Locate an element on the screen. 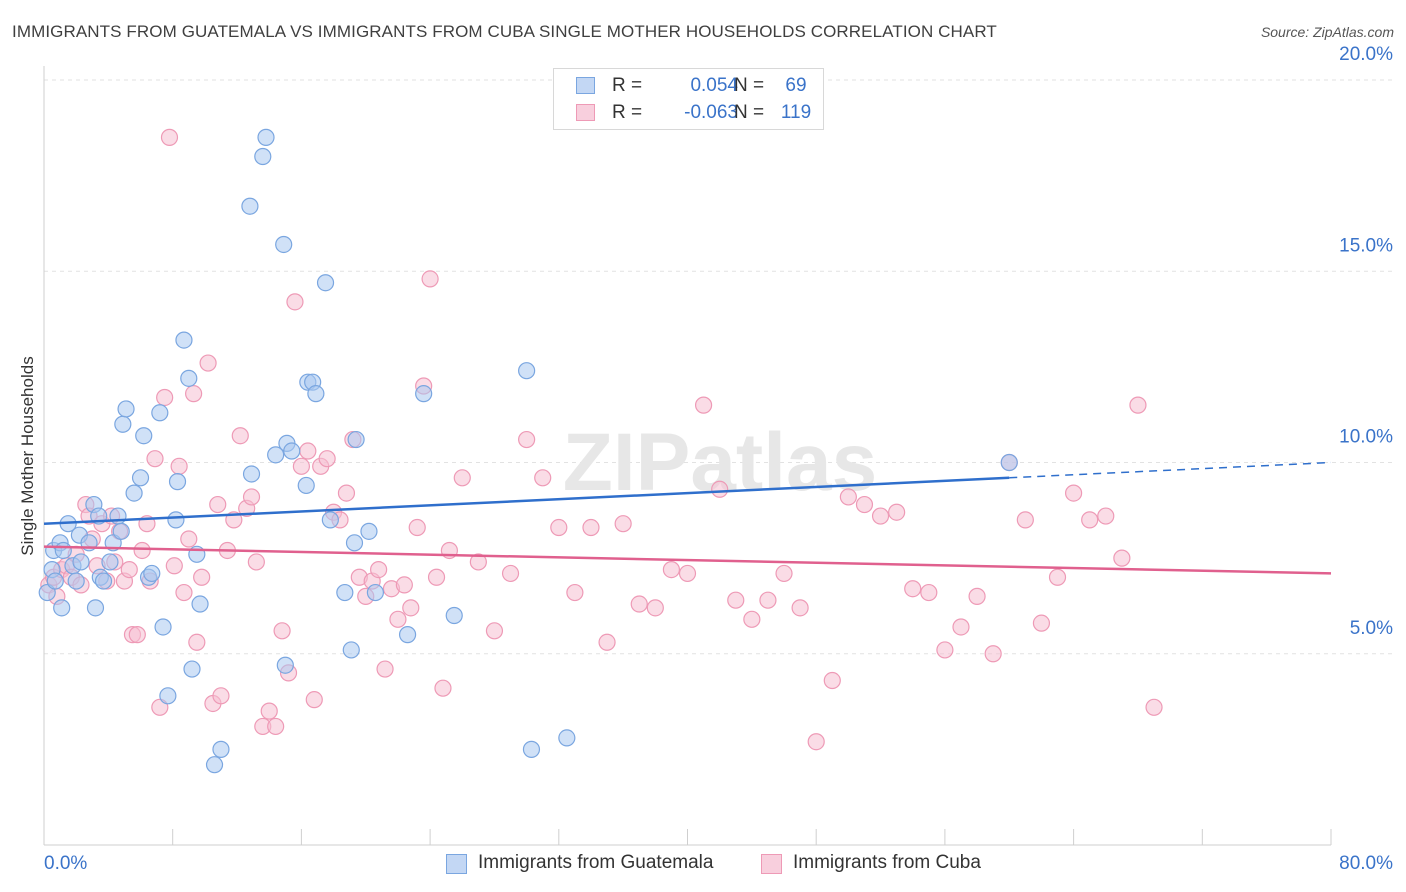 The image size is (1406, 892). legend-n-value-guatemala: 69 is located at coordinates (796, 85).